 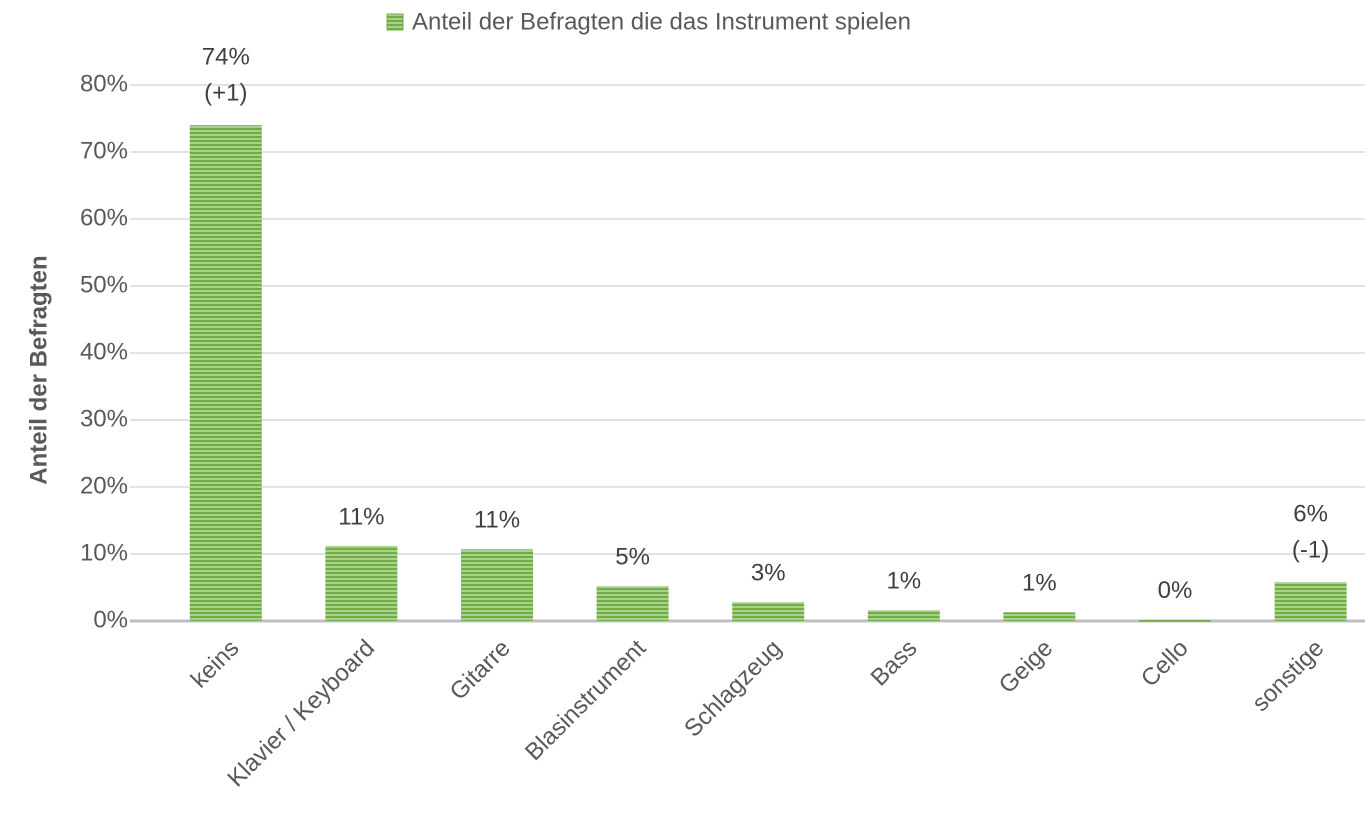 I want to click on y-tick-label: 60%, so click(x=104, y=217).